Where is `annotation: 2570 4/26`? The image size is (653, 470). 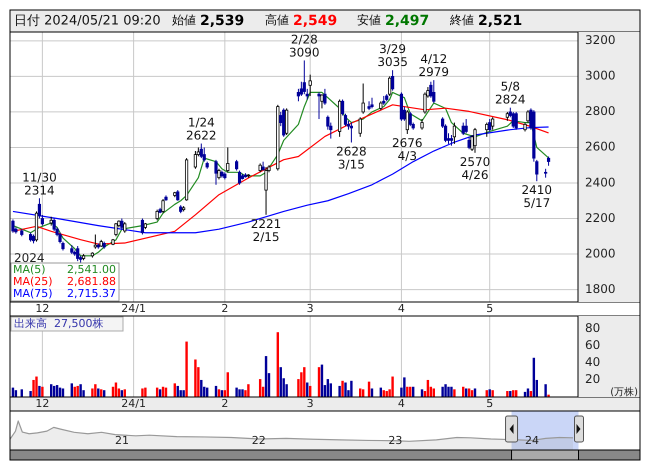
annotation: 2570 4/26 is located at coordinates (475, 168).